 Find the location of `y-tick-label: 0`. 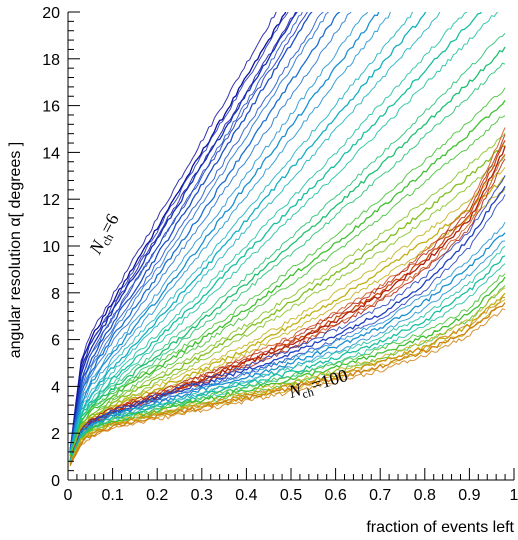

y-tick-label: 0 is located at coordinates (55, 481).